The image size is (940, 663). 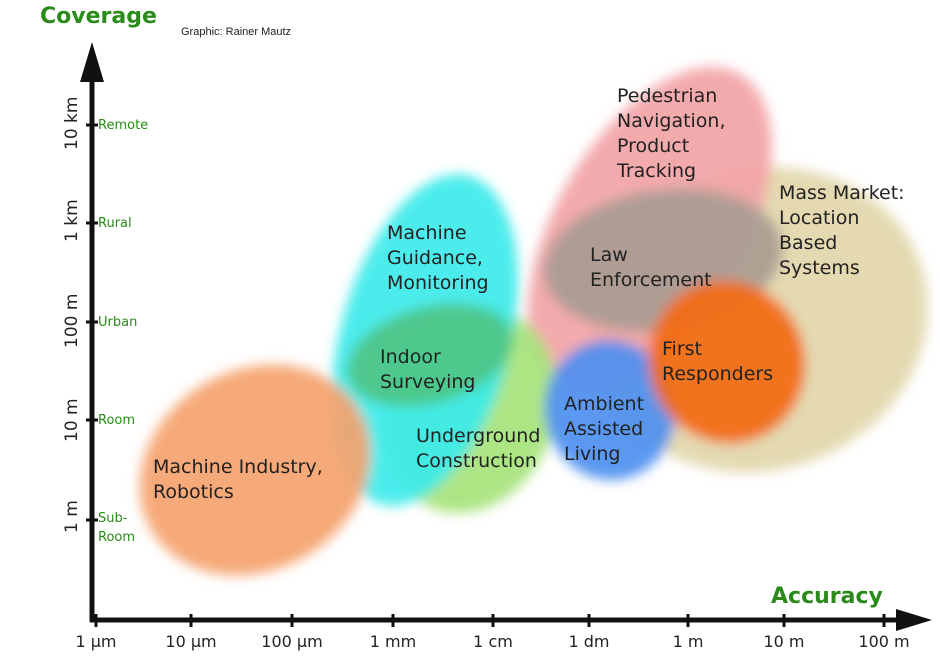 I want to click on region-ambient, so click(x=610, y=410).